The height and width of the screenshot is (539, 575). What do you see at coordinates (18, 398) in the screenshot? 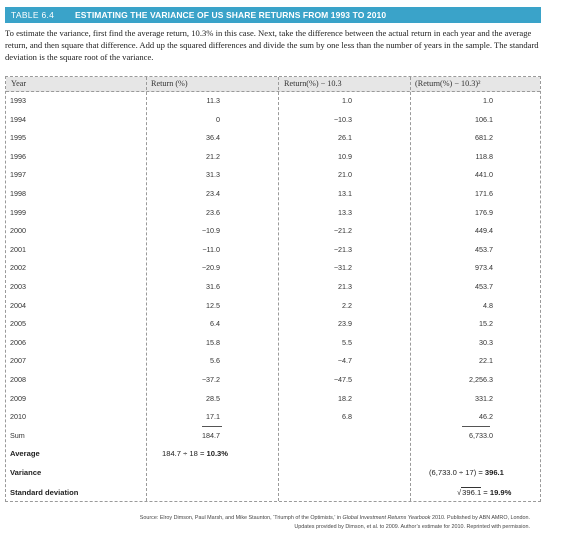
I see `year-cell: 2009` at bounding box center [18, 398].